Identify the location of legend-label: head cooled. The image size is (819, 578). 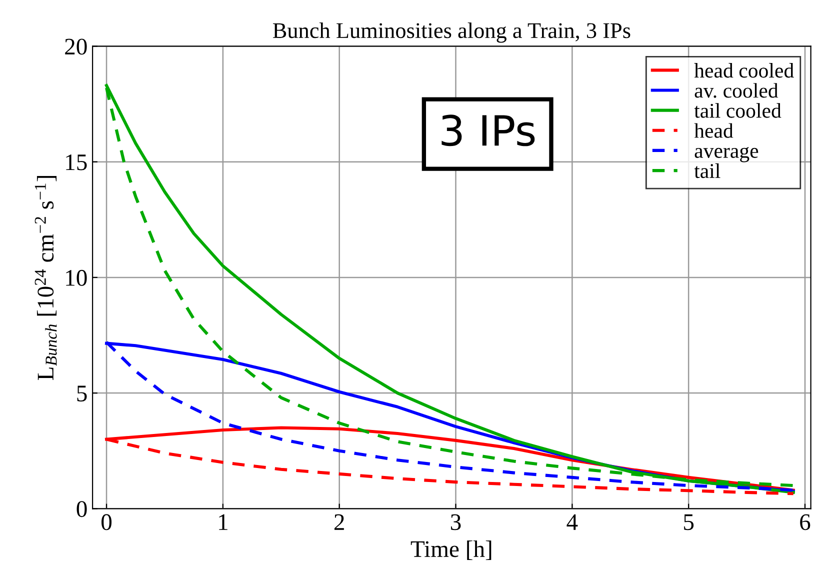
(744, 70).